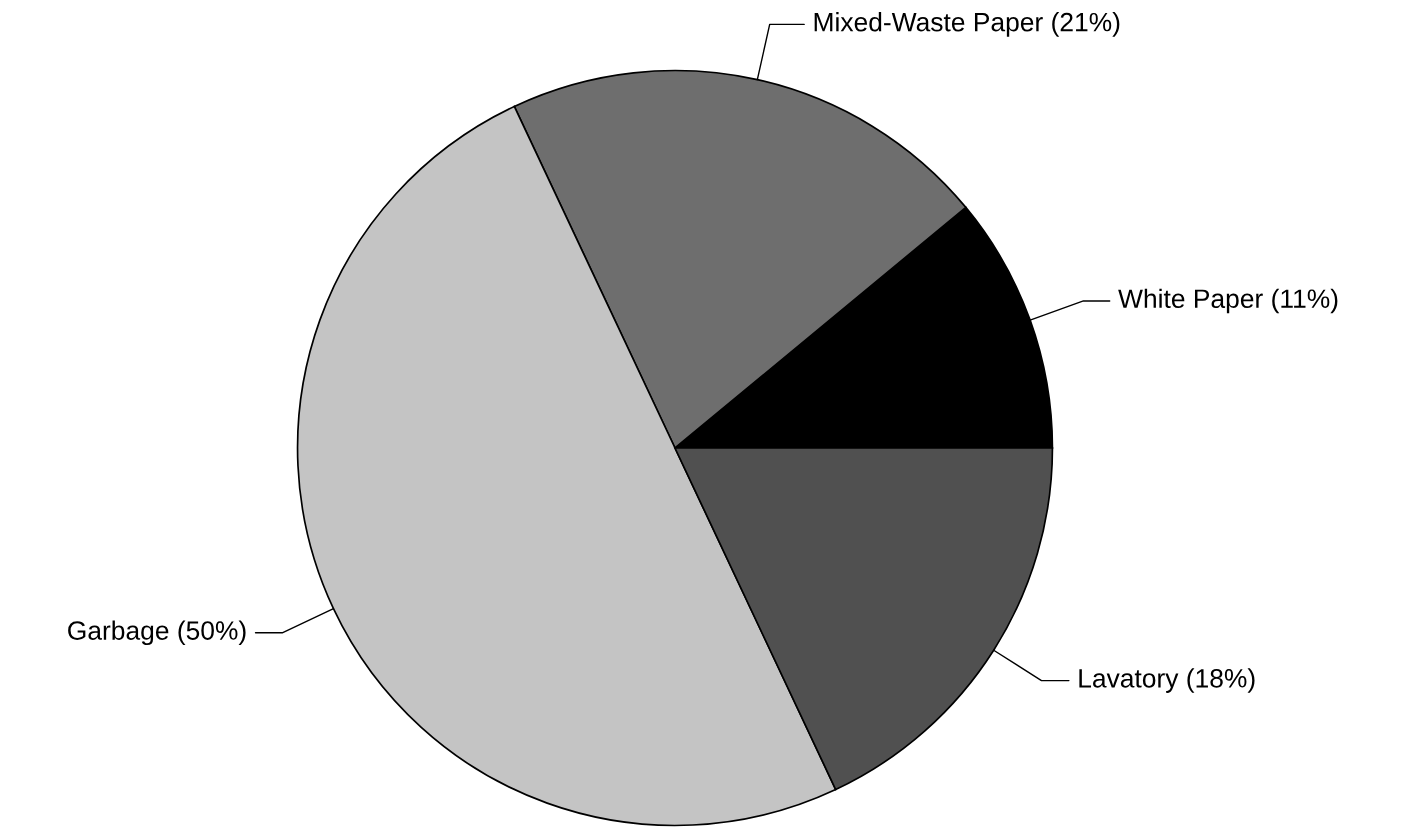 Image resolution: width=1426 pixels, height=835 pixels. What do you see at coordinates (1228, 301) in the screenshot?
I see `slice-label: White Paper (11%)` at bounding box center [1228, 301].